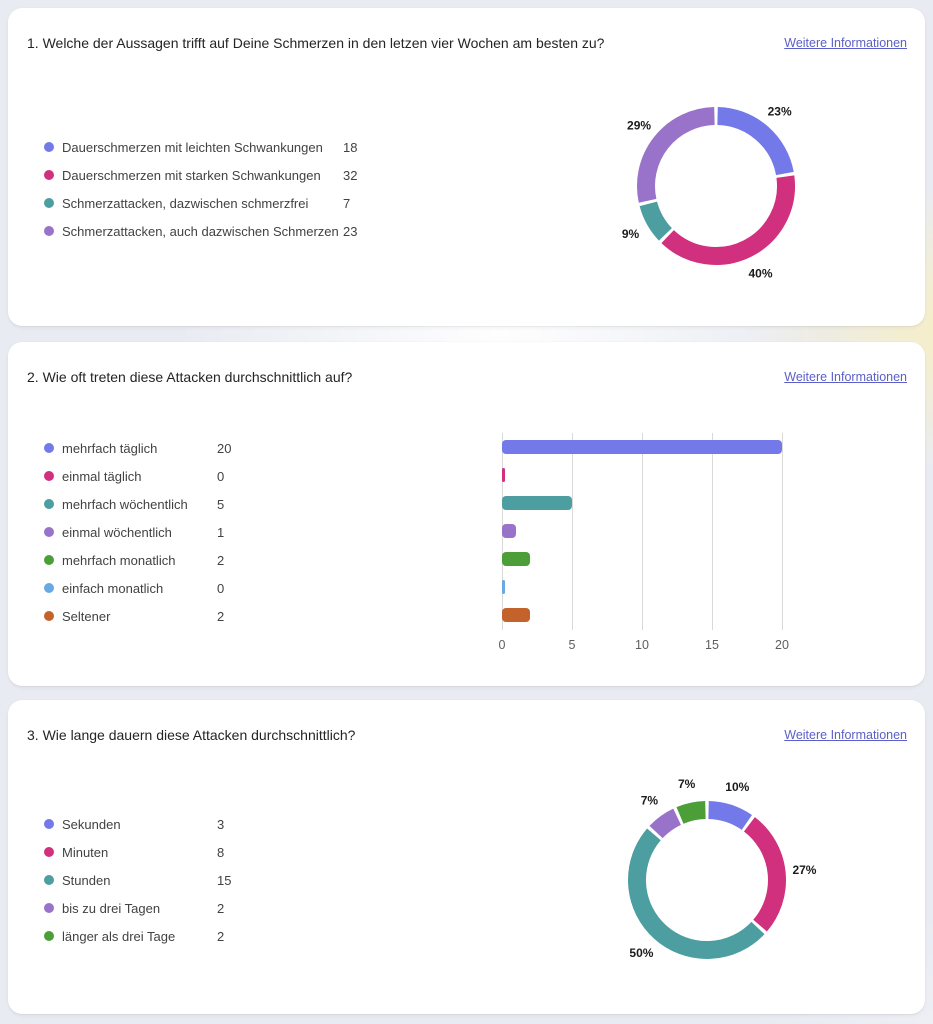 Image resolution: width=933 pixels, height=1024 pixels. Describe the element at coordinates (675, 542) in the screenshot. I see `bar-chart: 0 5 10 15 20` at that location.